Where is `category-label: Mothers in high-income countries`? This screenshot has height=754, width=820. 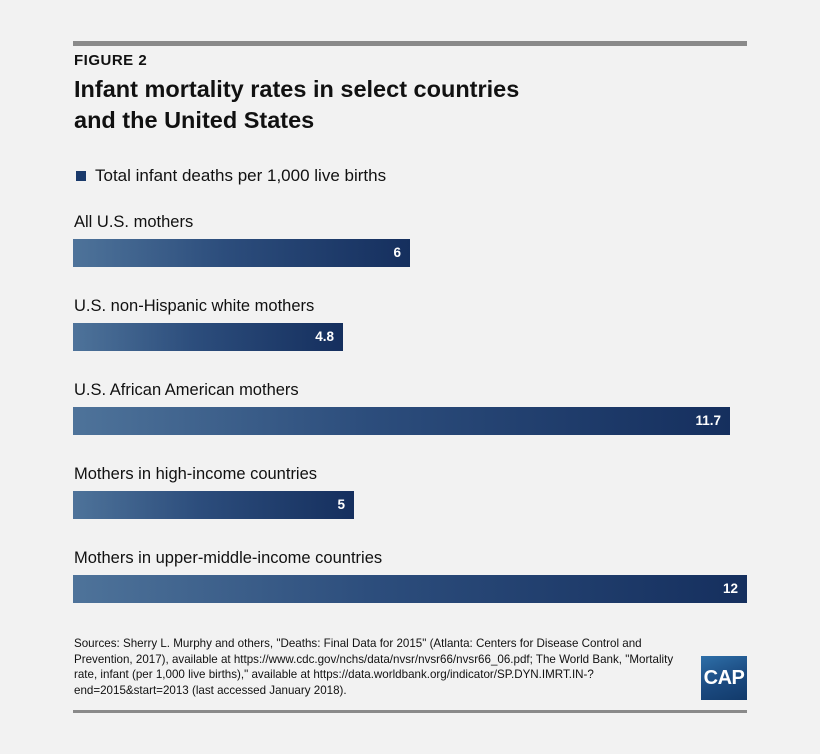 category-label: Mothers in high-income countries is located at coordinates (196, 474).